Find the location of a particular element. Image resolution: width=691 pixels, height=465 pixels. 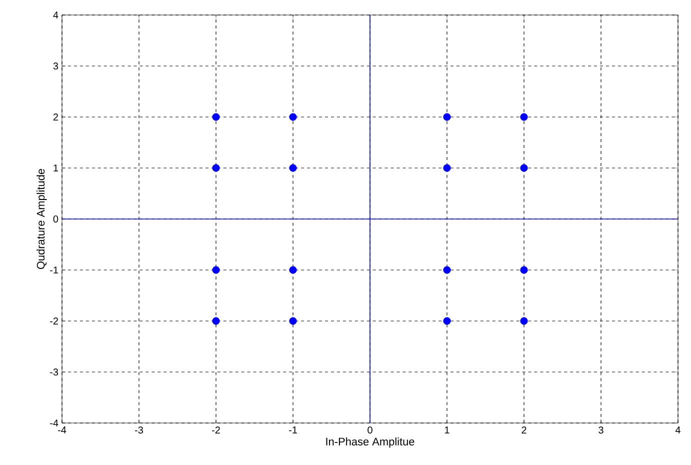

y-tick-label: -1 is located at coordinates (54, 270).